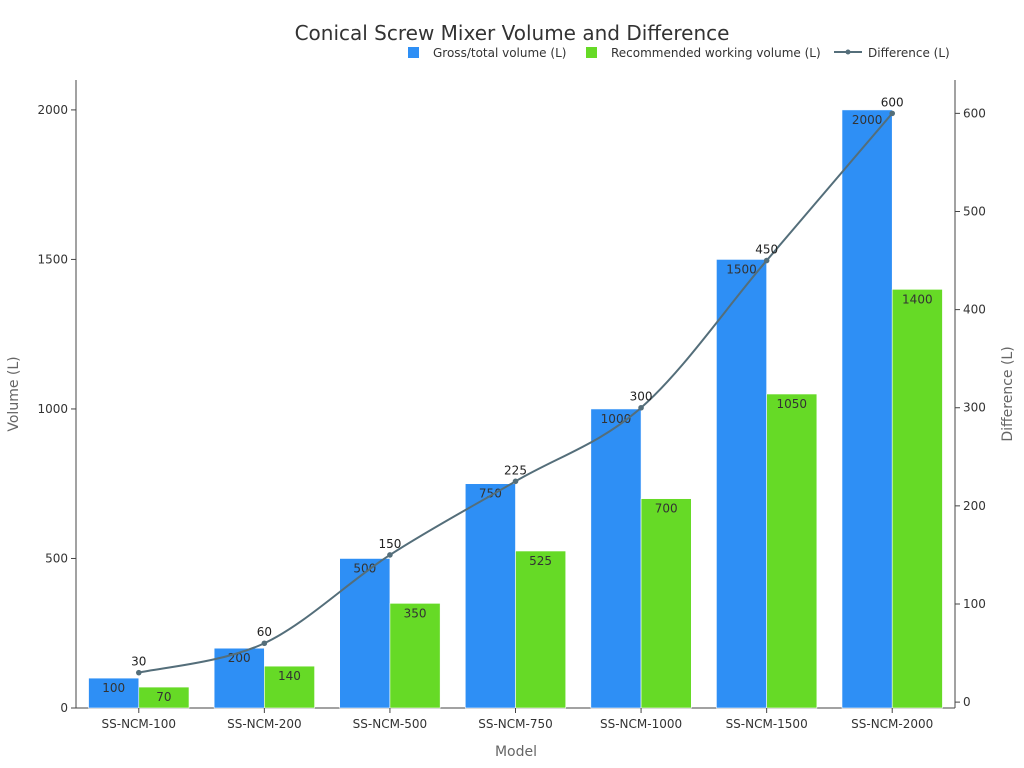 This screenshot has width=1024, height=768. Describe the element at coordinates (390, 724) in the screenshot. I see `x-tick-label-2: SS-NCM-500` at that location.